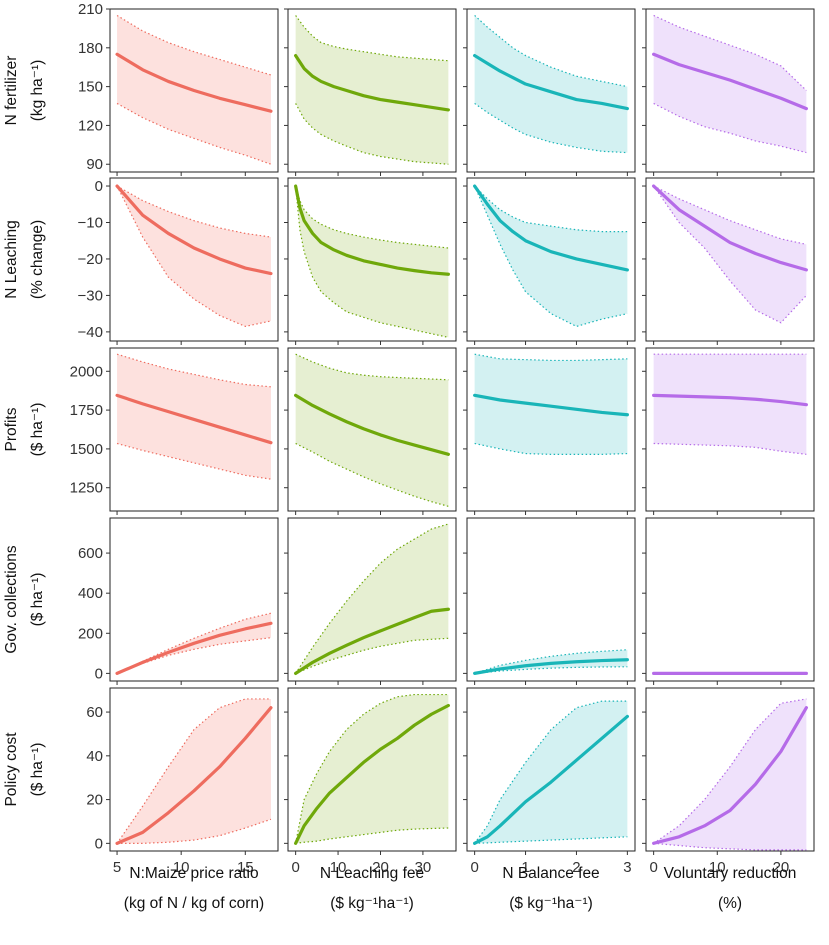 This screenshot has height=945, width=829. Describe the element at coordinates (717, 867) in the screenshot. I see `x-tick-label-voluntary: 10` at that location.